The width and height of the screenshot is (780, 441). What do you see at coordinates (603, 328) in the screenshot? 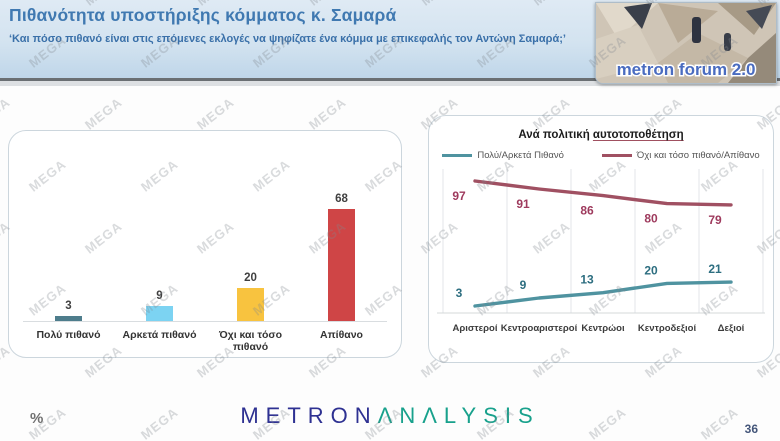
I see `x-axis-category-label: Κεντρώοι` at bounding box center [603, 328].